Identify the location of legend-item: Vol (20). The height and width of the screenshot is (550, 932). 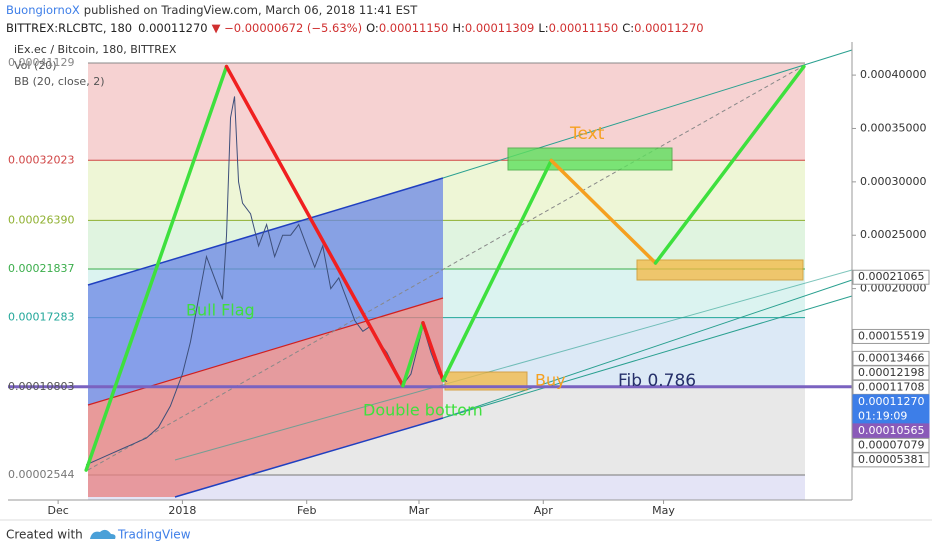
(35, 65).